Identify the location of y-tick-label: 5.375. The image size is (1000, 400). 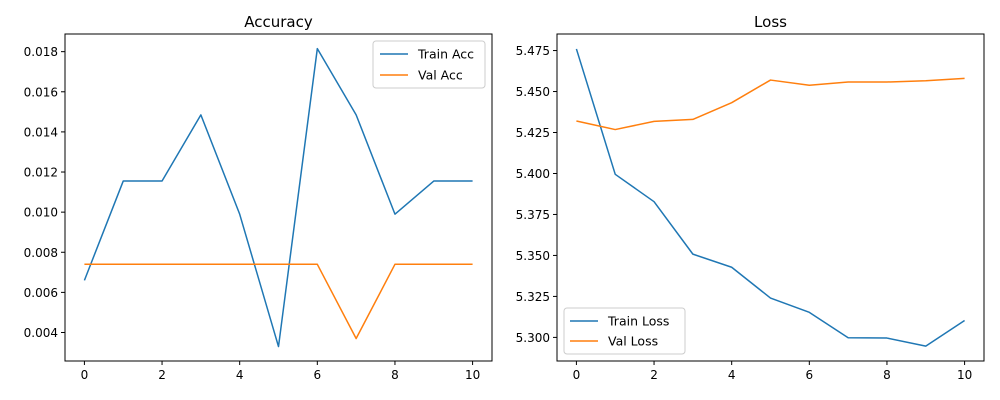
(533, 215).